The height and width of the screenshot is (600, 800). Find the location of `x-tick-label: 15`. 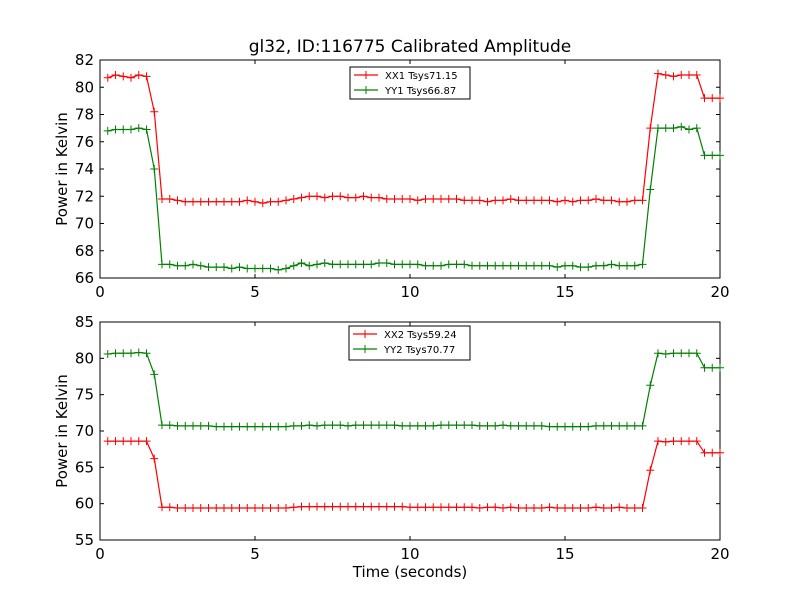

x-tick-label: 15 is located at coordinates (564, 292).